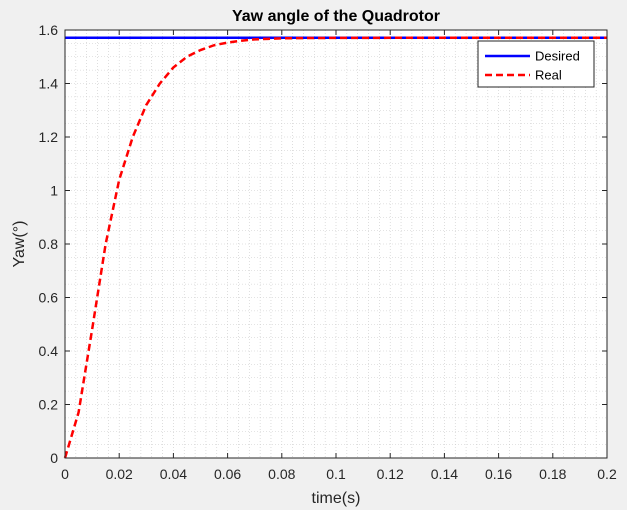 Image resolution: width=627 pixels, height=510 pixels. Describe the element at coordinates (49, 405) in the screenshot. I see `y-tick-label: 0.2` at that location.